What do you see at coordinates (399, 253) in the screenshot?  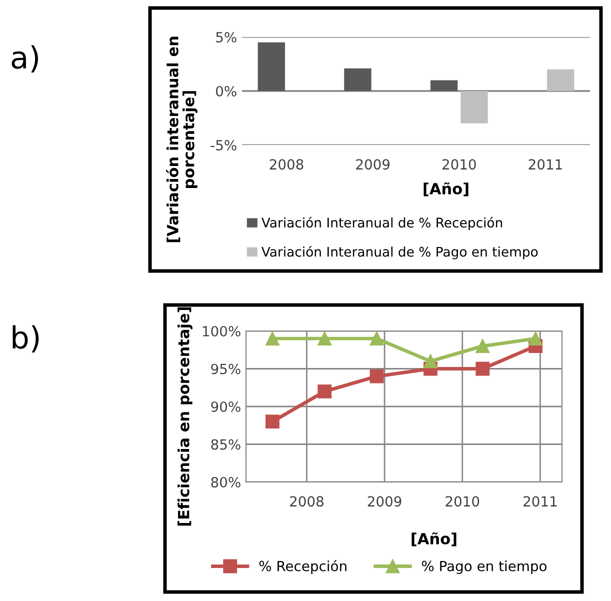 I see `legend-label: Variación Interanual de % Pago en tiempo` at bounding box center [399, 253].